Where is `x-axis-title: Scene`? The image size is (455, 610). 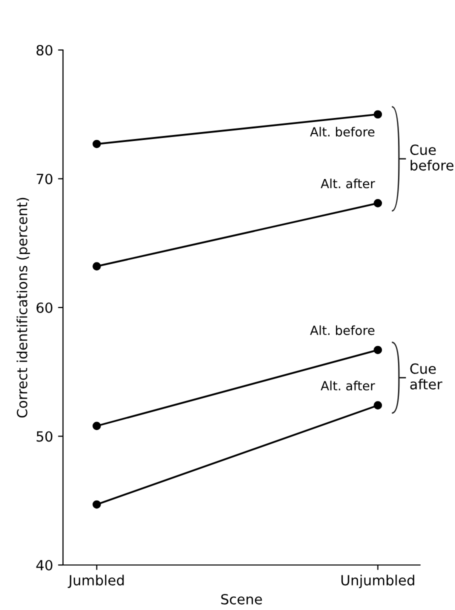 x-axis-title: Scene is located at coordinates (241, 599).